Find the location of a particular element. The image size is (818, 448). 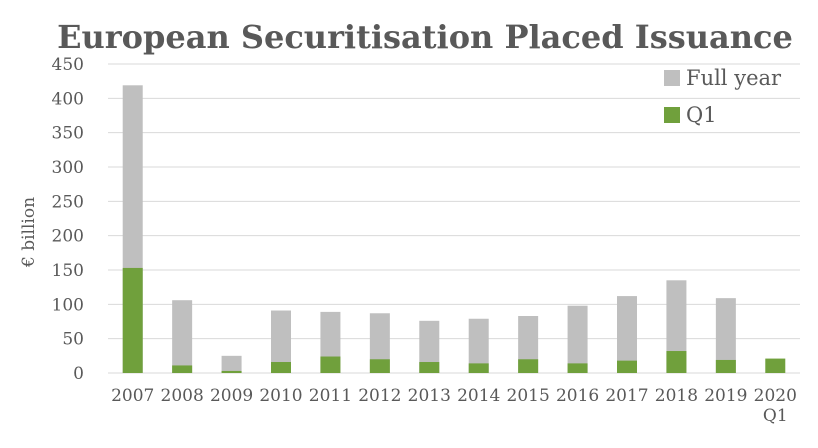

x-tick-label: 2020 is located at coordinates (775, 396).